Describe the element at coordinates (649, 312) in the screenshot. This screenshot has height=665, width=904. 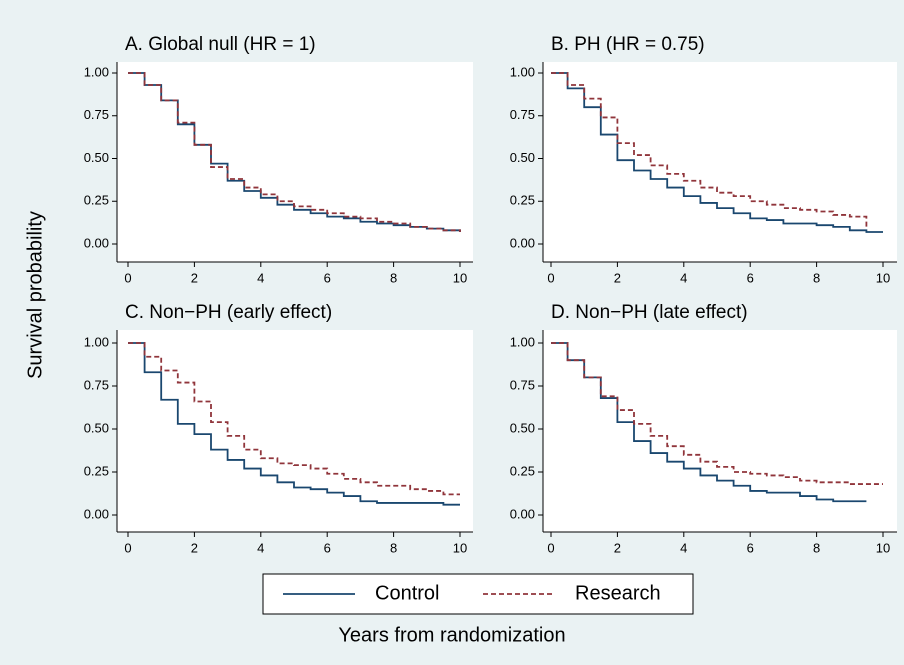
I see `panel-title: D. Non−PH (late effect)` at that location.